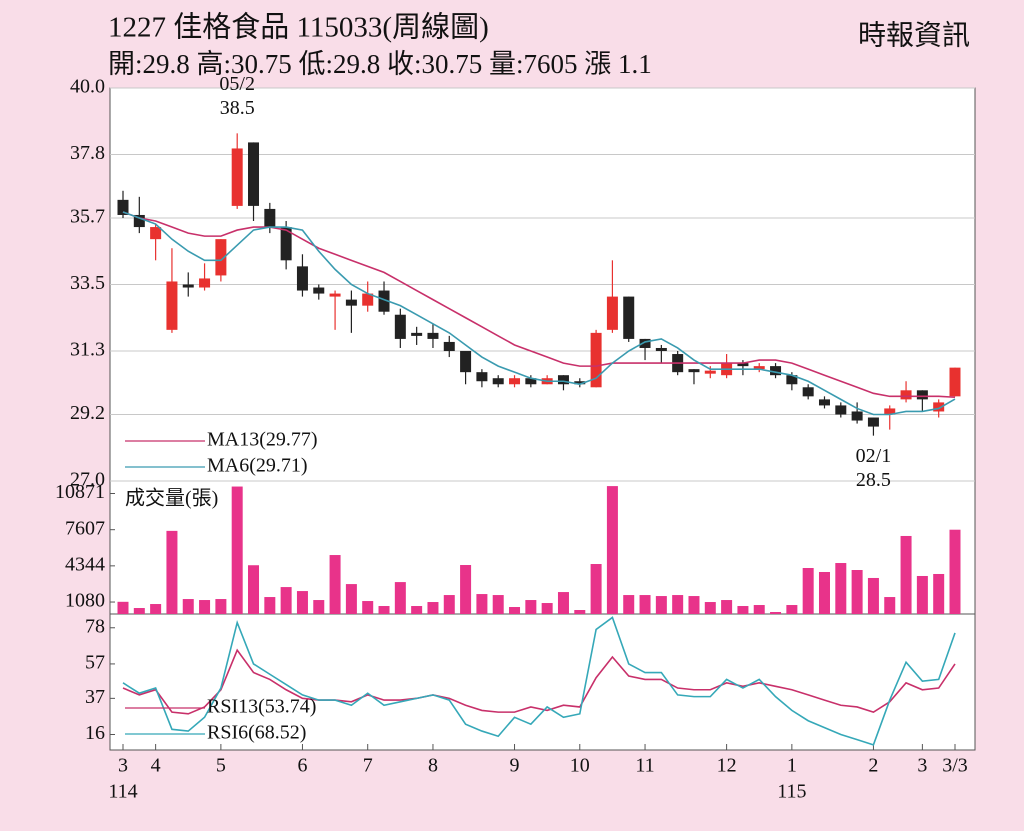  What do you see at coordinates (237, 108) in the screenshot?
I see `annotation-value: 38.5` at bounding box center [237, 108].